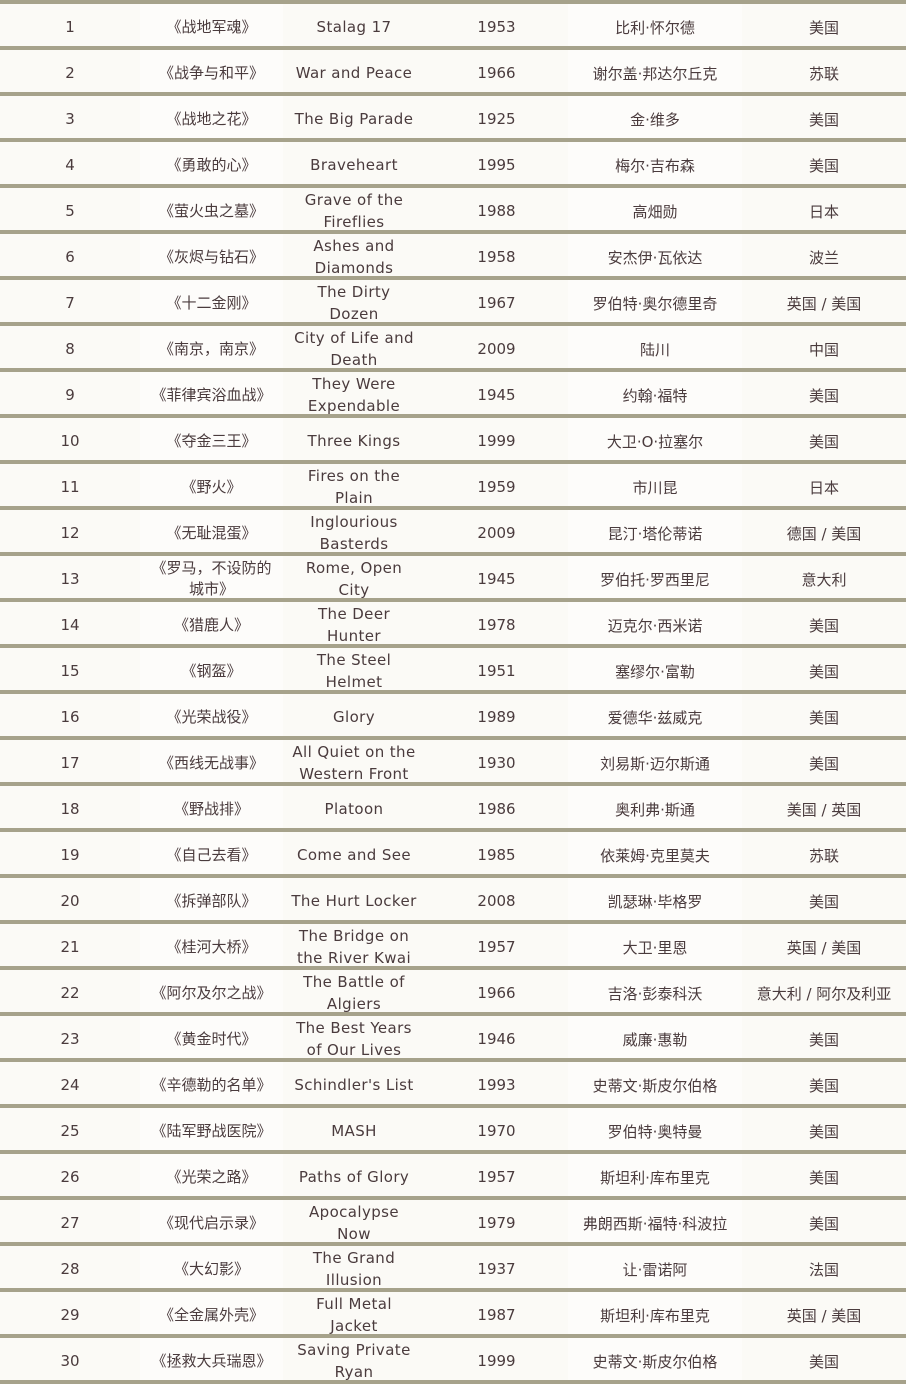 The image size is (906, 1384). Describe the element at coordinates (655, 393) in the screenshot. I see `director-cell: 约翰·福特` at that location.